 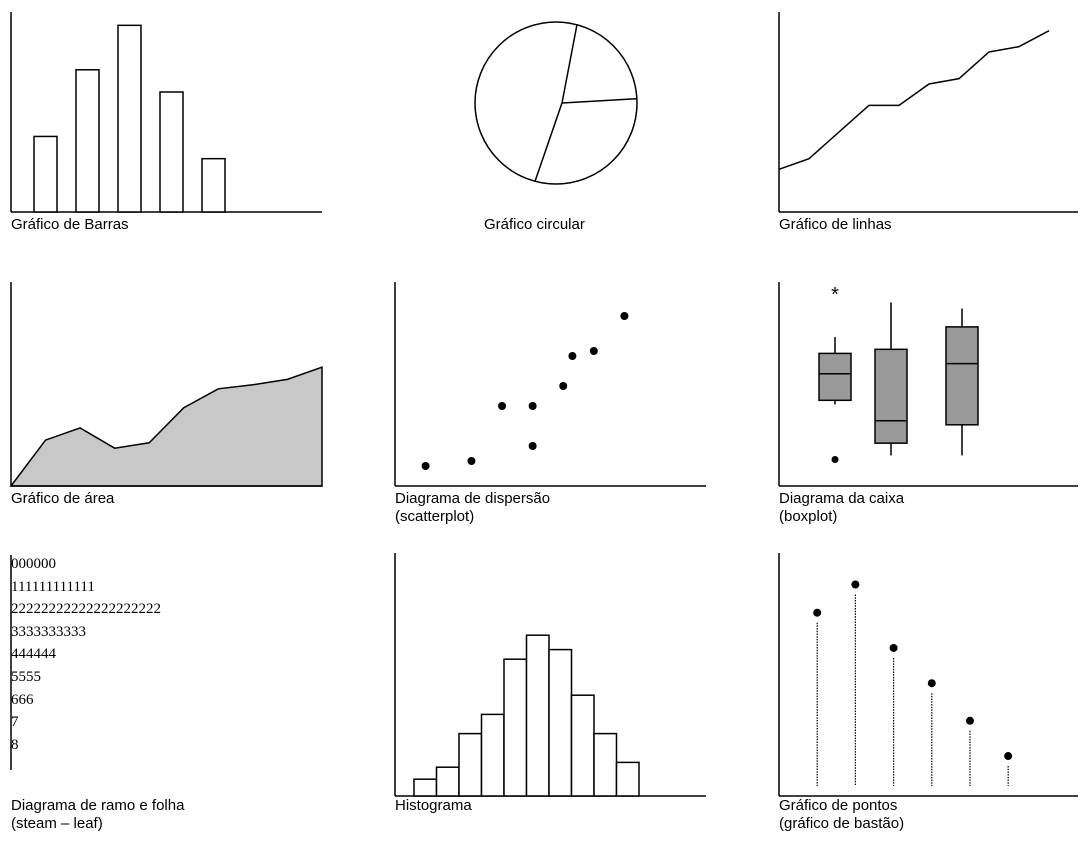 What do you see at coordinates (53, 586) in the screenshot?
I see `stem-leaf-row: 111111111111` at bounding box center [53, 586].